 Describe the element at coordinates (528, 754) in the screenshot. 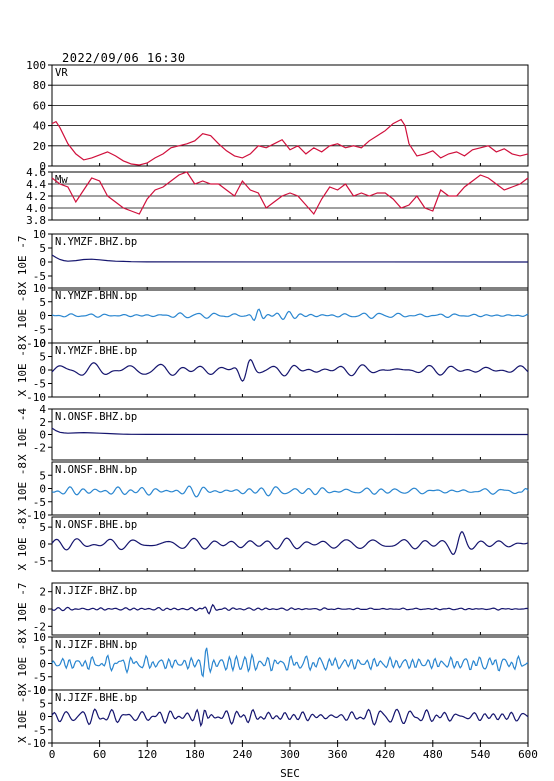

I see `x-tick-label: 600` at that location.